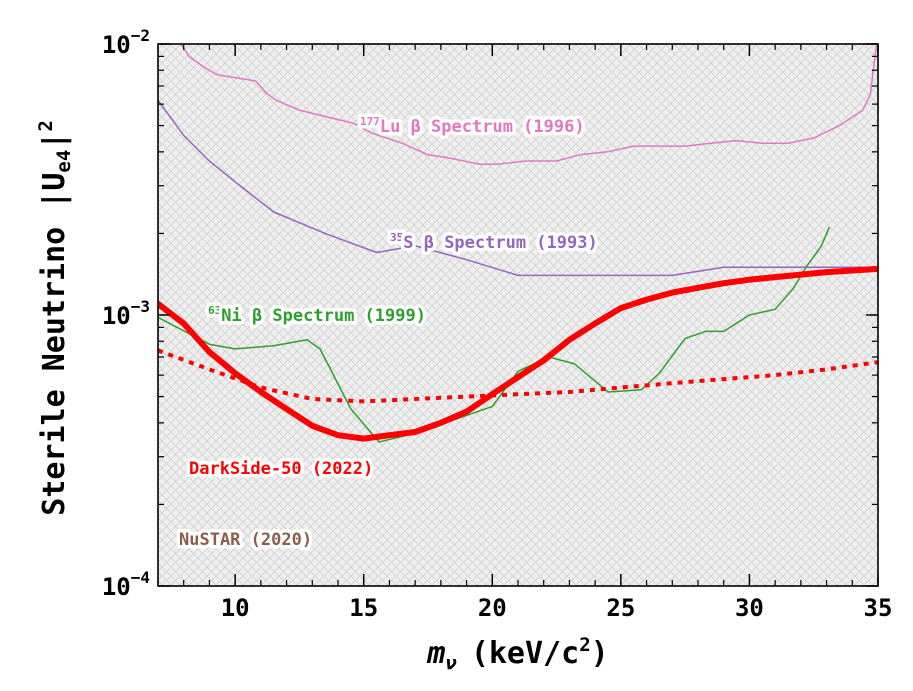 This screenshot has height=691, width=913. What do you see at coordinates (363, 608) in the screenshot?
I see `x-tick-label: 15` at bounding box center [363, 608].